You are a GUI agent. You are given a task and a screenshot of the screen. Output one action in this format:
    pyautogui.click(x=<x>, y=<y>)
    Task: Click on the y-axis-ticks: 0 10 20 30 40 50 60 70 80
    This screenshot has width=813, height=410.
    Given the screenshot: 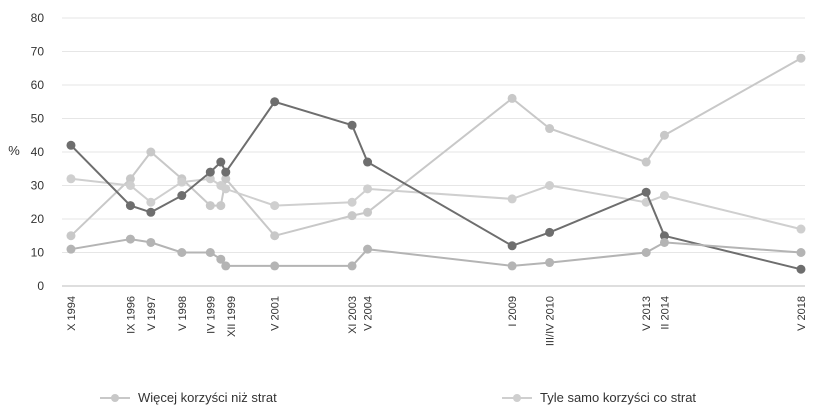 What is the action you would take?
    pyautogui.click(x=38, y=152)
    